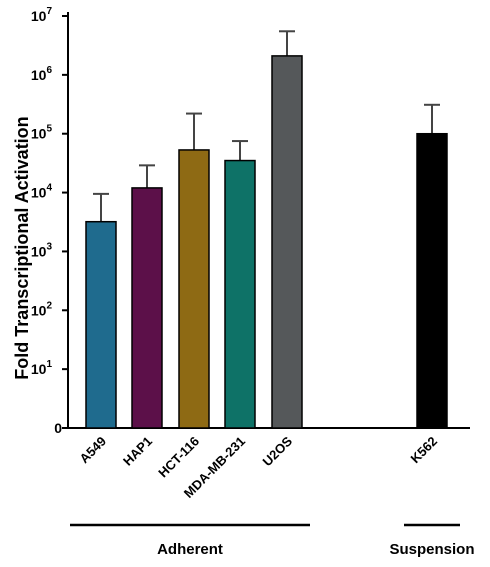 The width and height of the screenshot is (490, 567). Describe the element at coordinates (22, 247) in the screenshot. I see `y-axis-label: Fold Transcriptional Activation` at that location.